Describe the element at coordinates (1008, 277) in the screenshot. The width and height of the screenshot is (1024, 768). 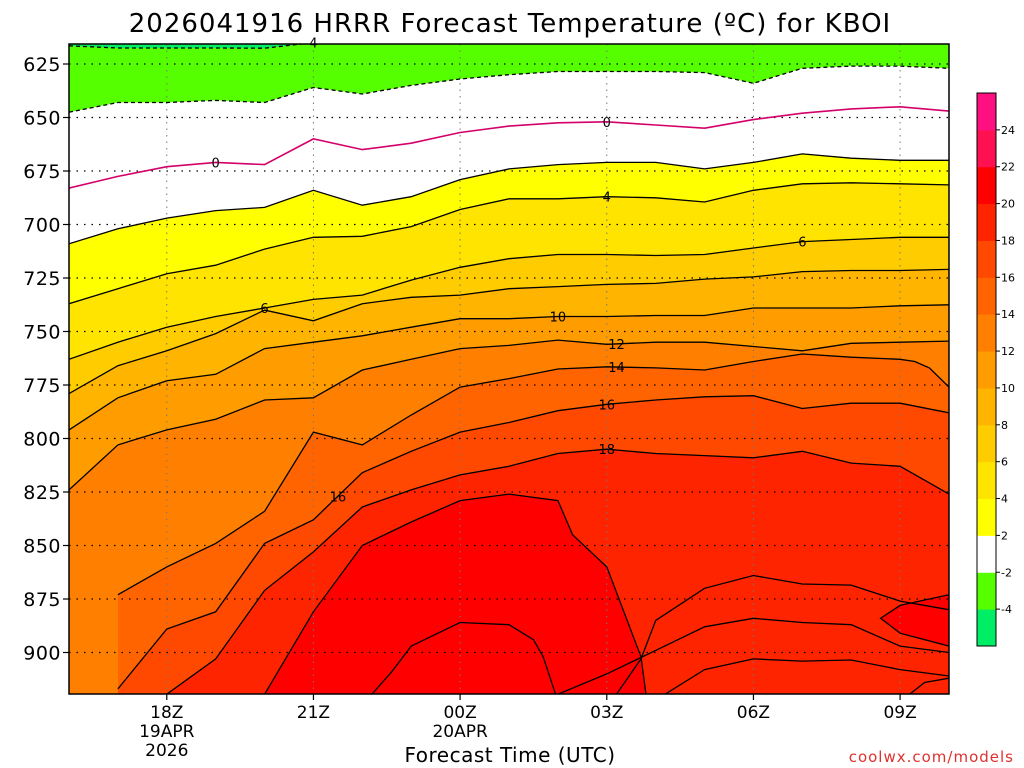
I see `colorbar-label: 16` at that location.